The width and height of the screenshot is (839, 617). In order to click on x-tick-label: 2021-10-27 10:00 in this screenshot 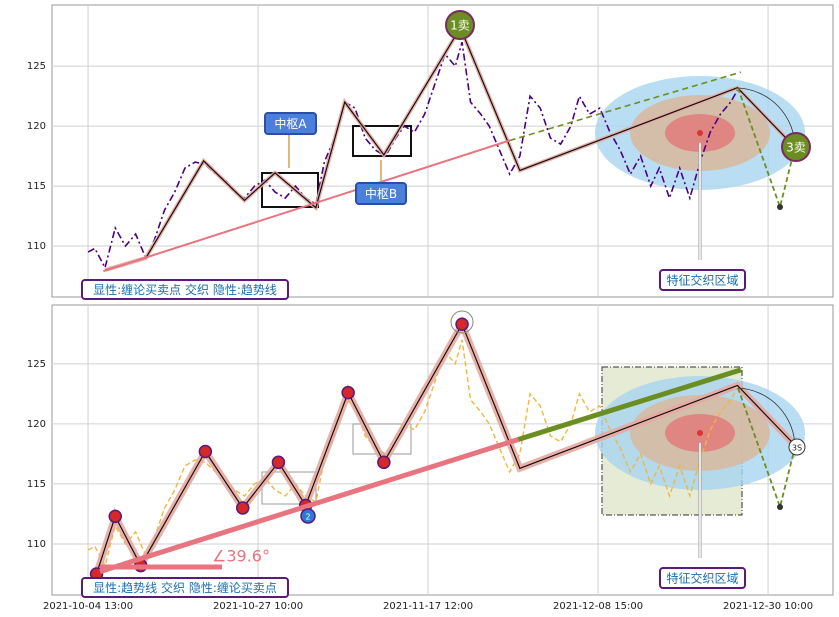, I will do `click(258, 606)`.